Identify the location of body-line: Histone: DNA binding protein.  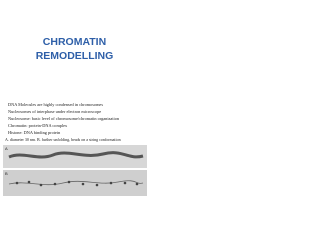
(34, 132).